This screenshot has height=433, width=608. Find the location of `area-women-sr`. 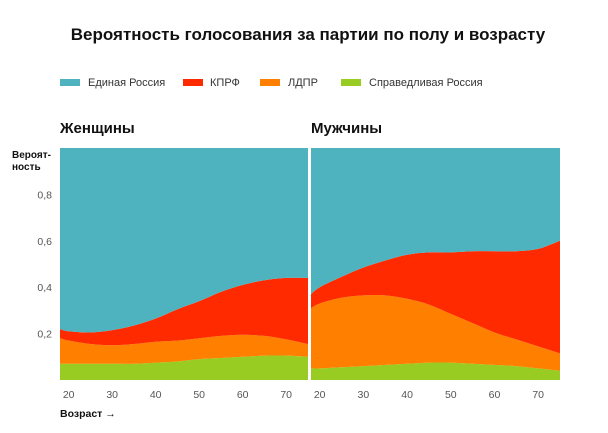

area-women-sr is located at coordinates (184, 367).